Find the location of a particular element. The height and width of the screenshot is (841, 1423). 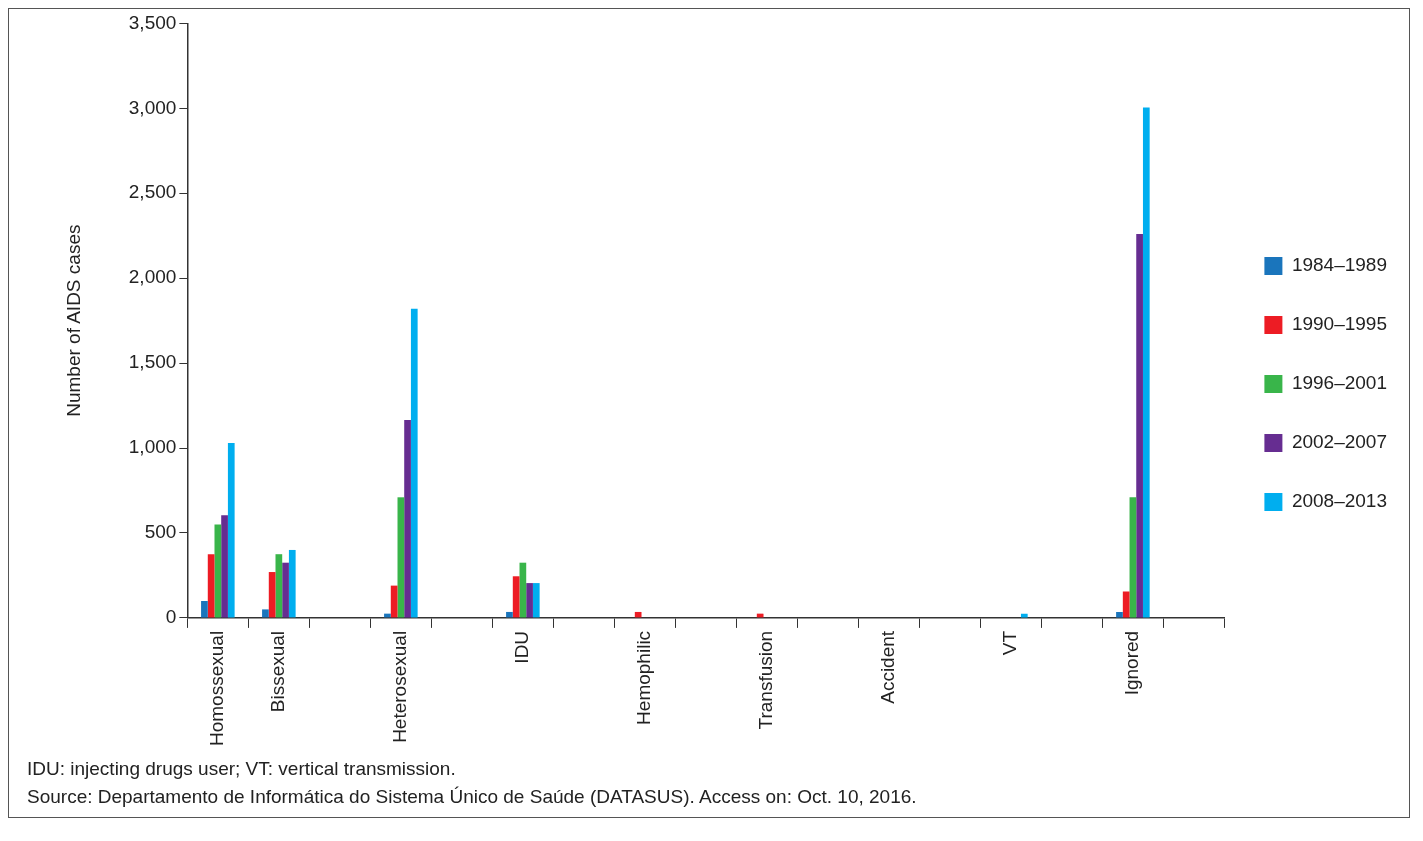

x-tick-label: IDU is located at coordinates (522, 647).